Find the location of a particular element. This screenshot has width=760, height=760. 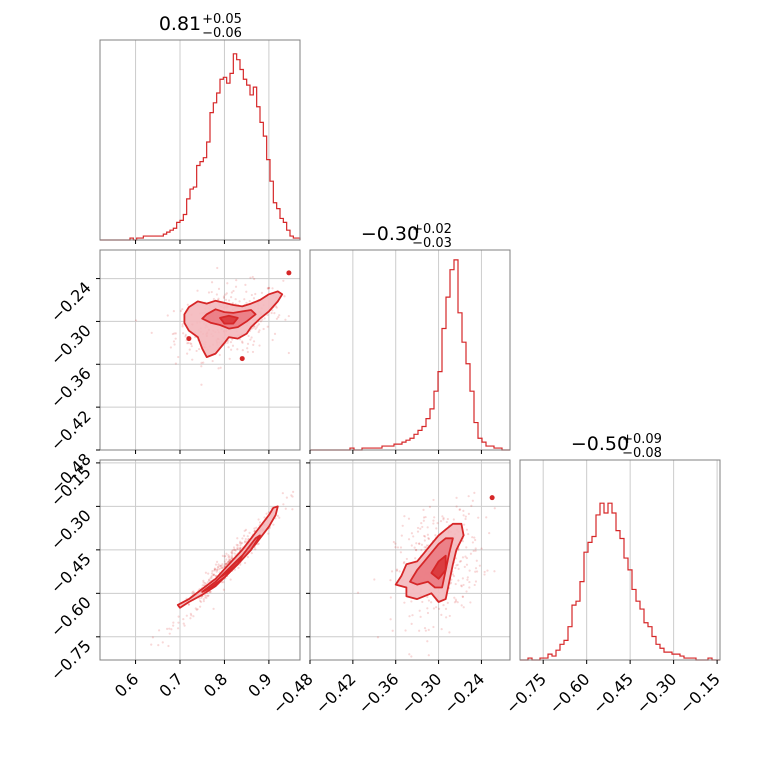

pair-panel-p1-p2: −0.48−0.42−0.36−0.30−0.24 is located at coordinates (390, 588).